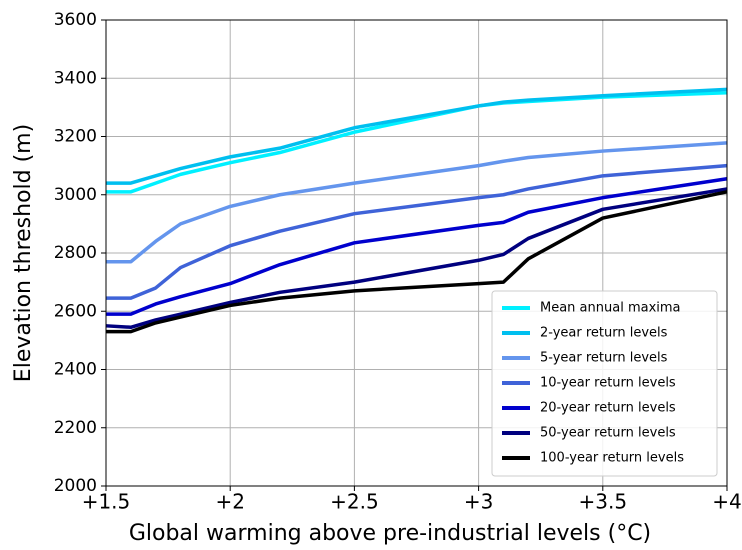 This screenshot has width=742, height=550. What do you see at coordinates (75, 370) in the screenshot?
I see `y-tick-label: 2400` at bounding box center [75, 370].